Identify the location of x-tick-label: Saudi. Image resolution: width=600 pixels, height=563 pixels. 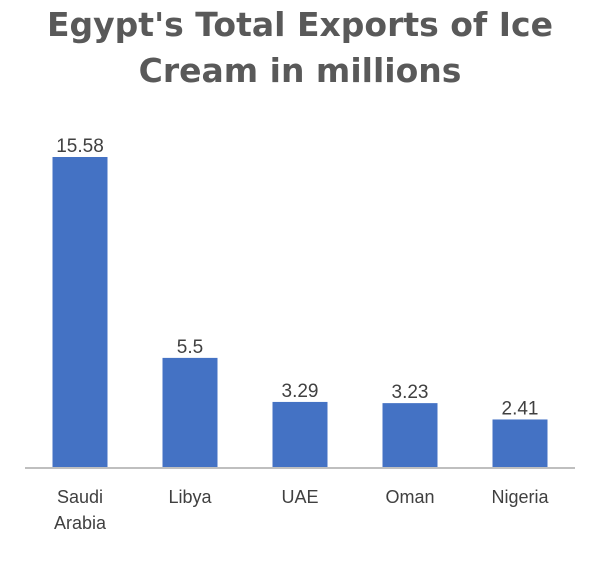
(80, 497).